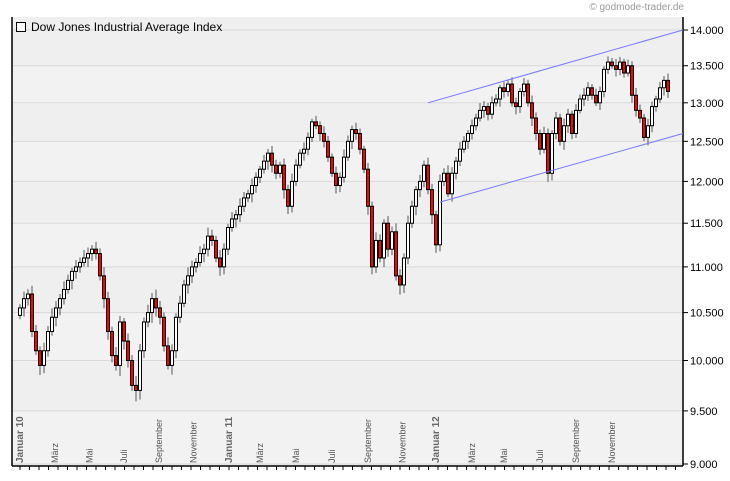 The image size is (730, 481). What do you see at coordinates (436, 439) in the screenshot?
I see `x-tick-label: Januar 12` at bounding box center [436, 439].